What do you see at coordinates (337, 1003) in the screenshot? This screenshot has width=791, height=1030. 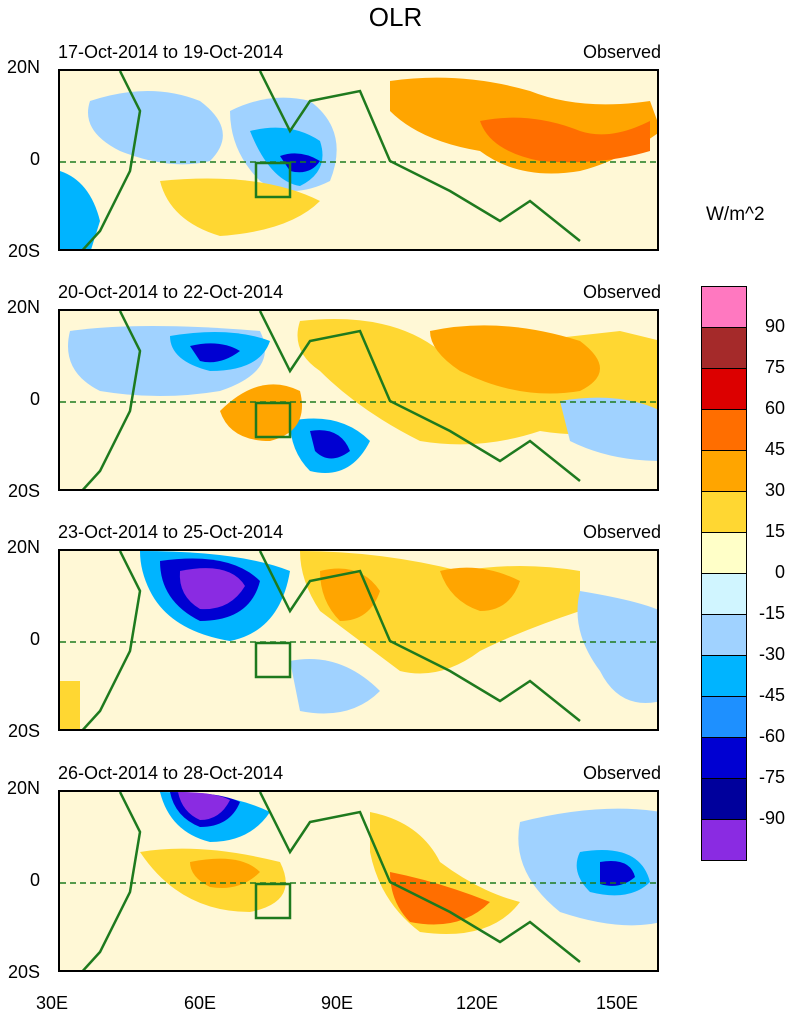 I see `x-label-90e: 90E` at bounding box center [337, 1003].